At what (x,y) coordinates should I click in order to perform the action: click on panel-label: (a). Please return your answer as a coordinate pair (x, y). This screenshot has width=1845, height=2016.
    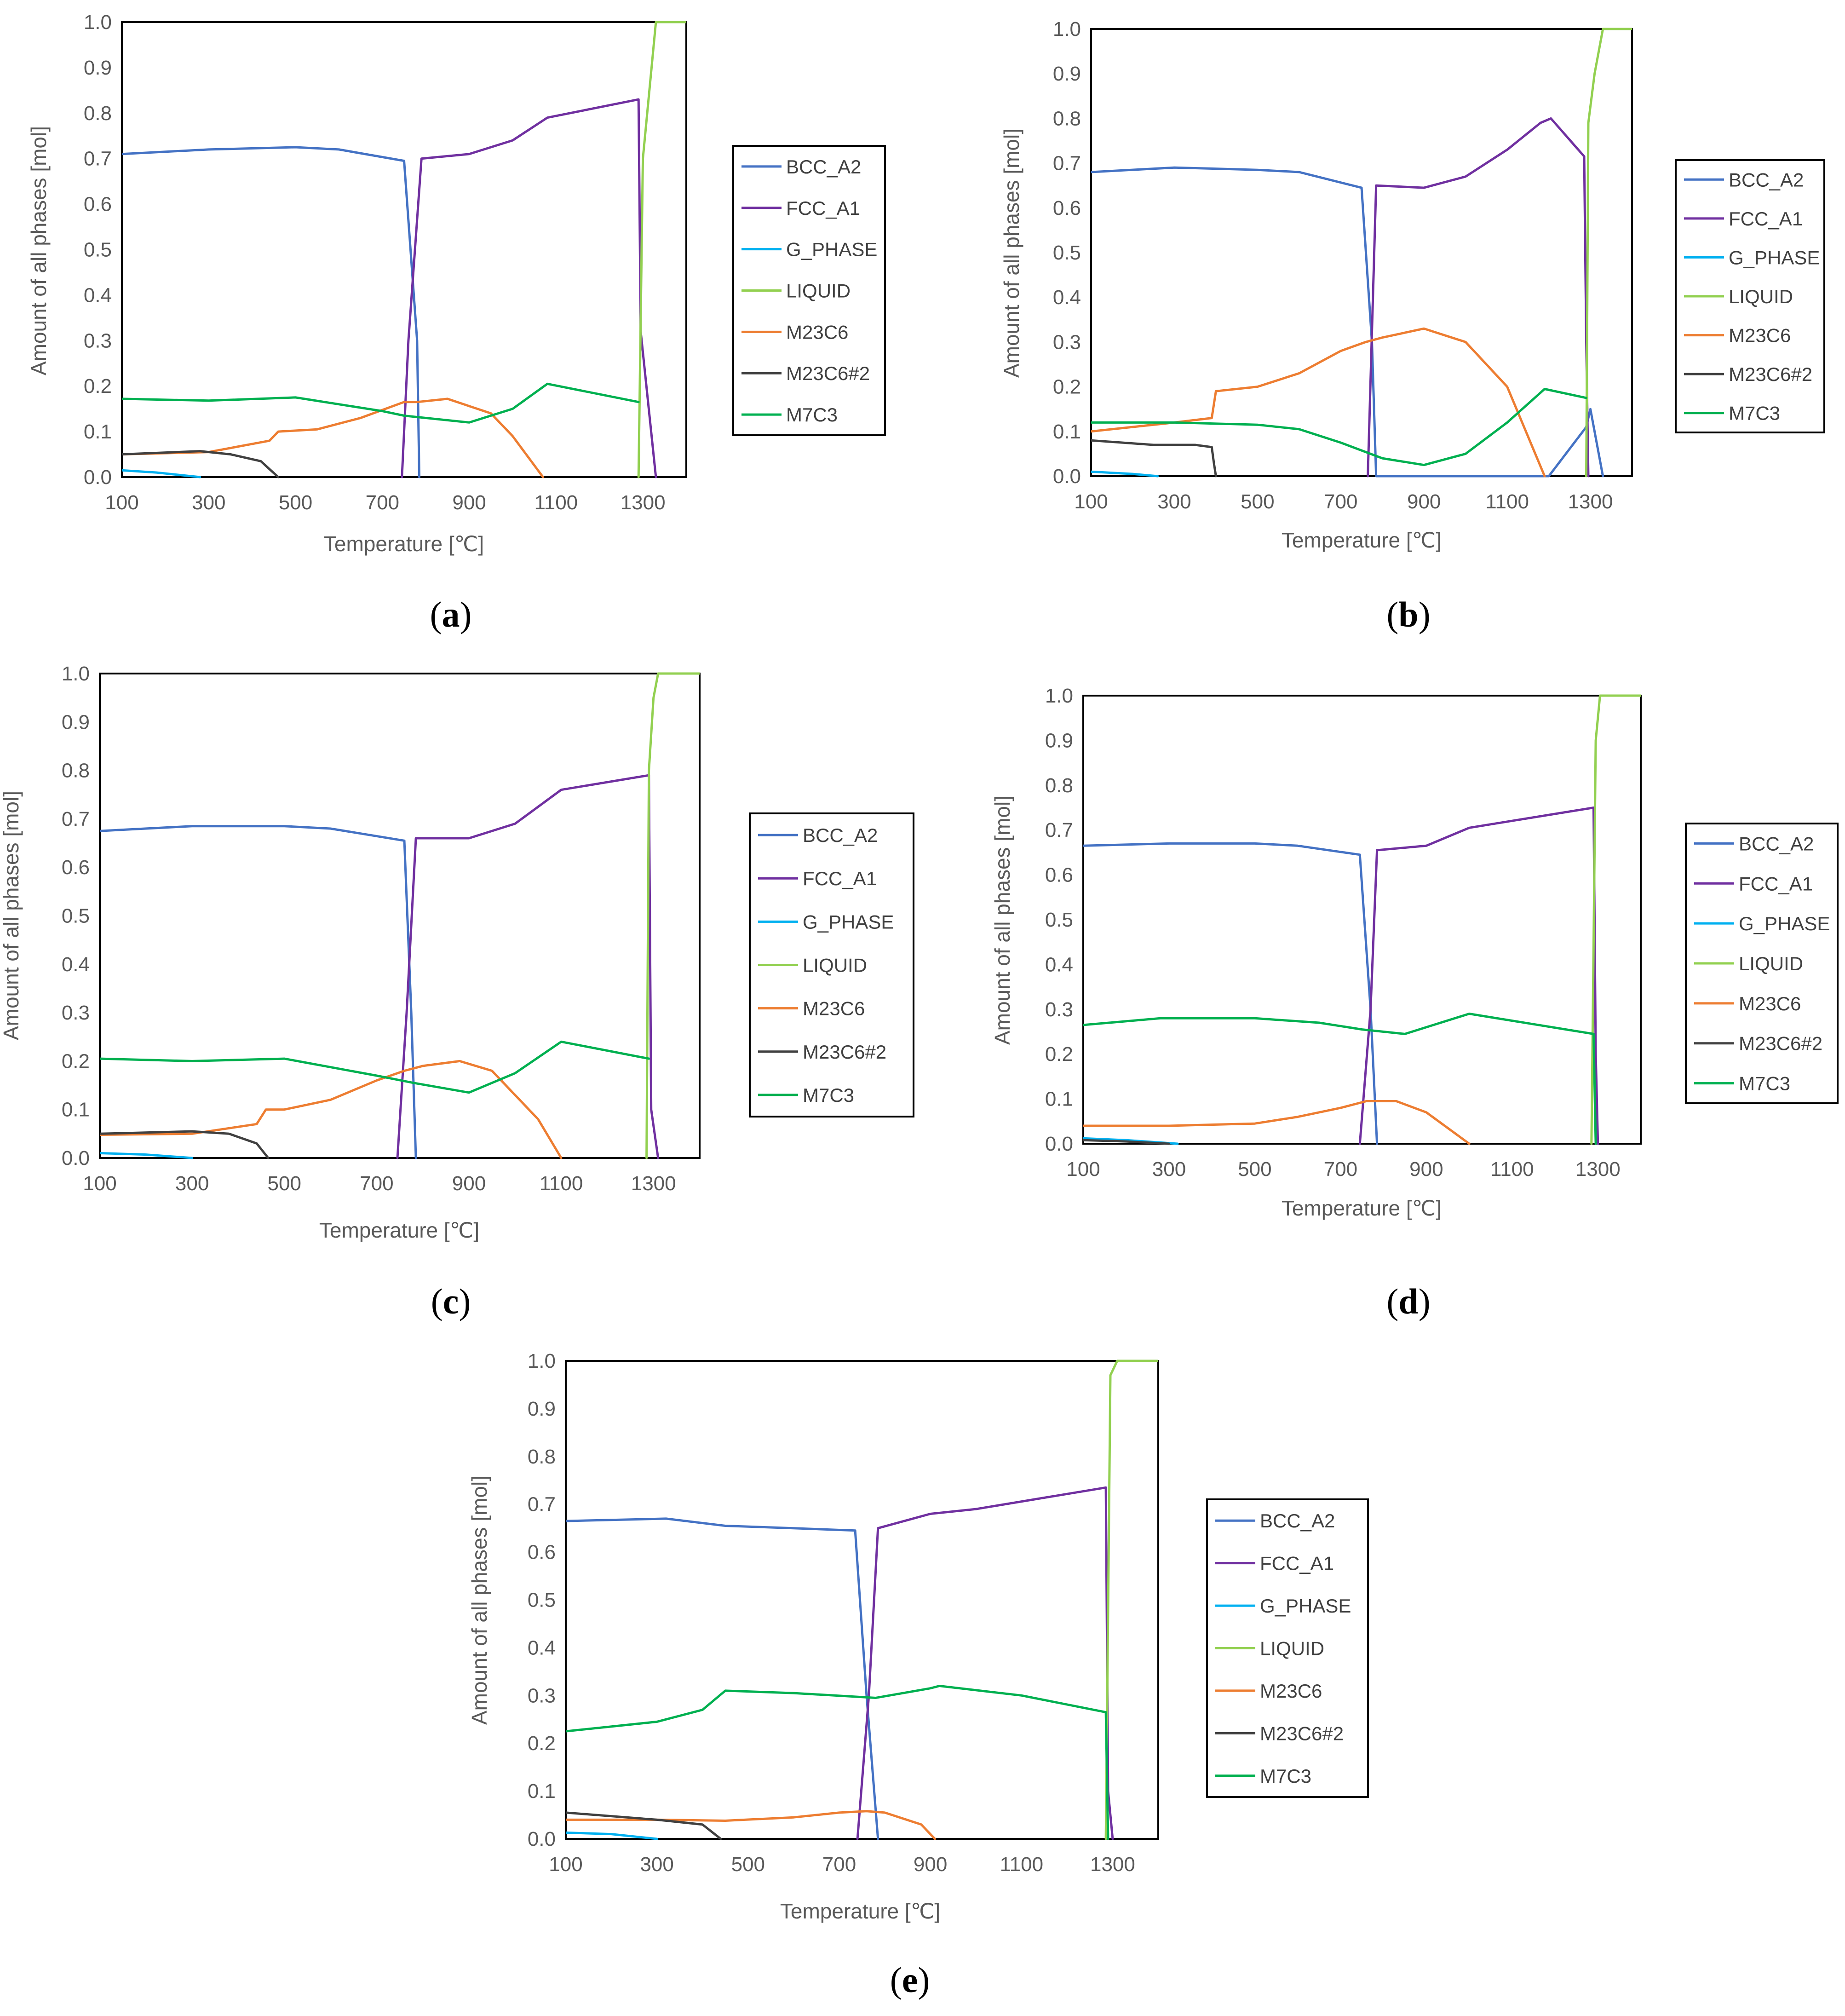
    Looking at the image, I should click on (451, 614).